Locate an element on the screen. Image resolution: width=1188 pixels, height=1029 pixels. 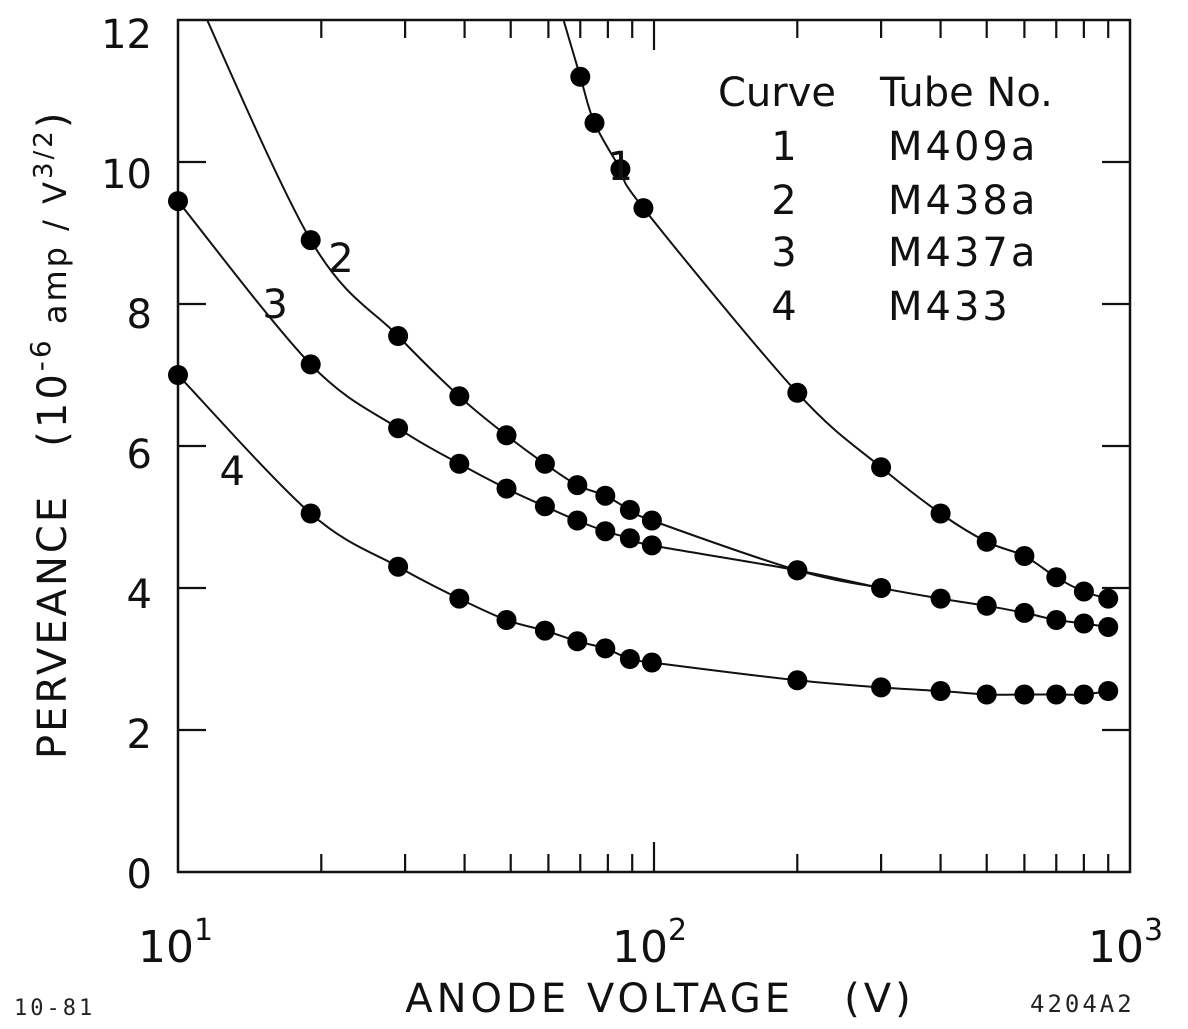
y-tick-label: 12 is located at coordinates (126, 35).